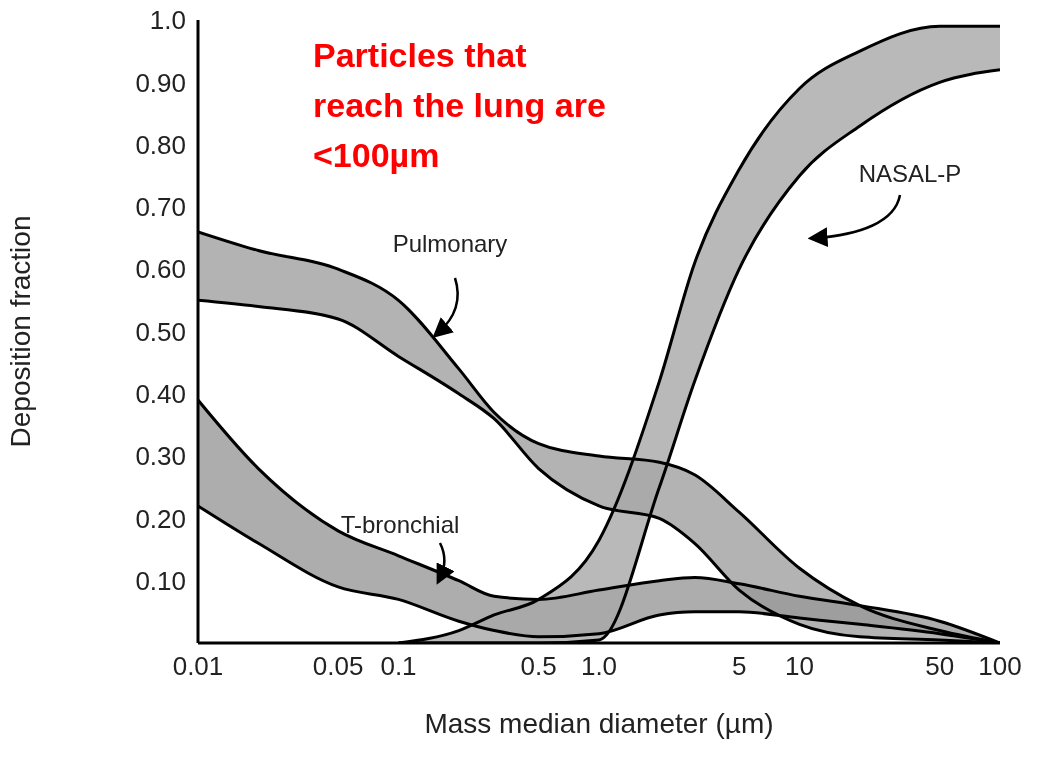  Describe the element at coordinates (799, 666) in the screenshot. I see `x-tick-label: 10` at that location.